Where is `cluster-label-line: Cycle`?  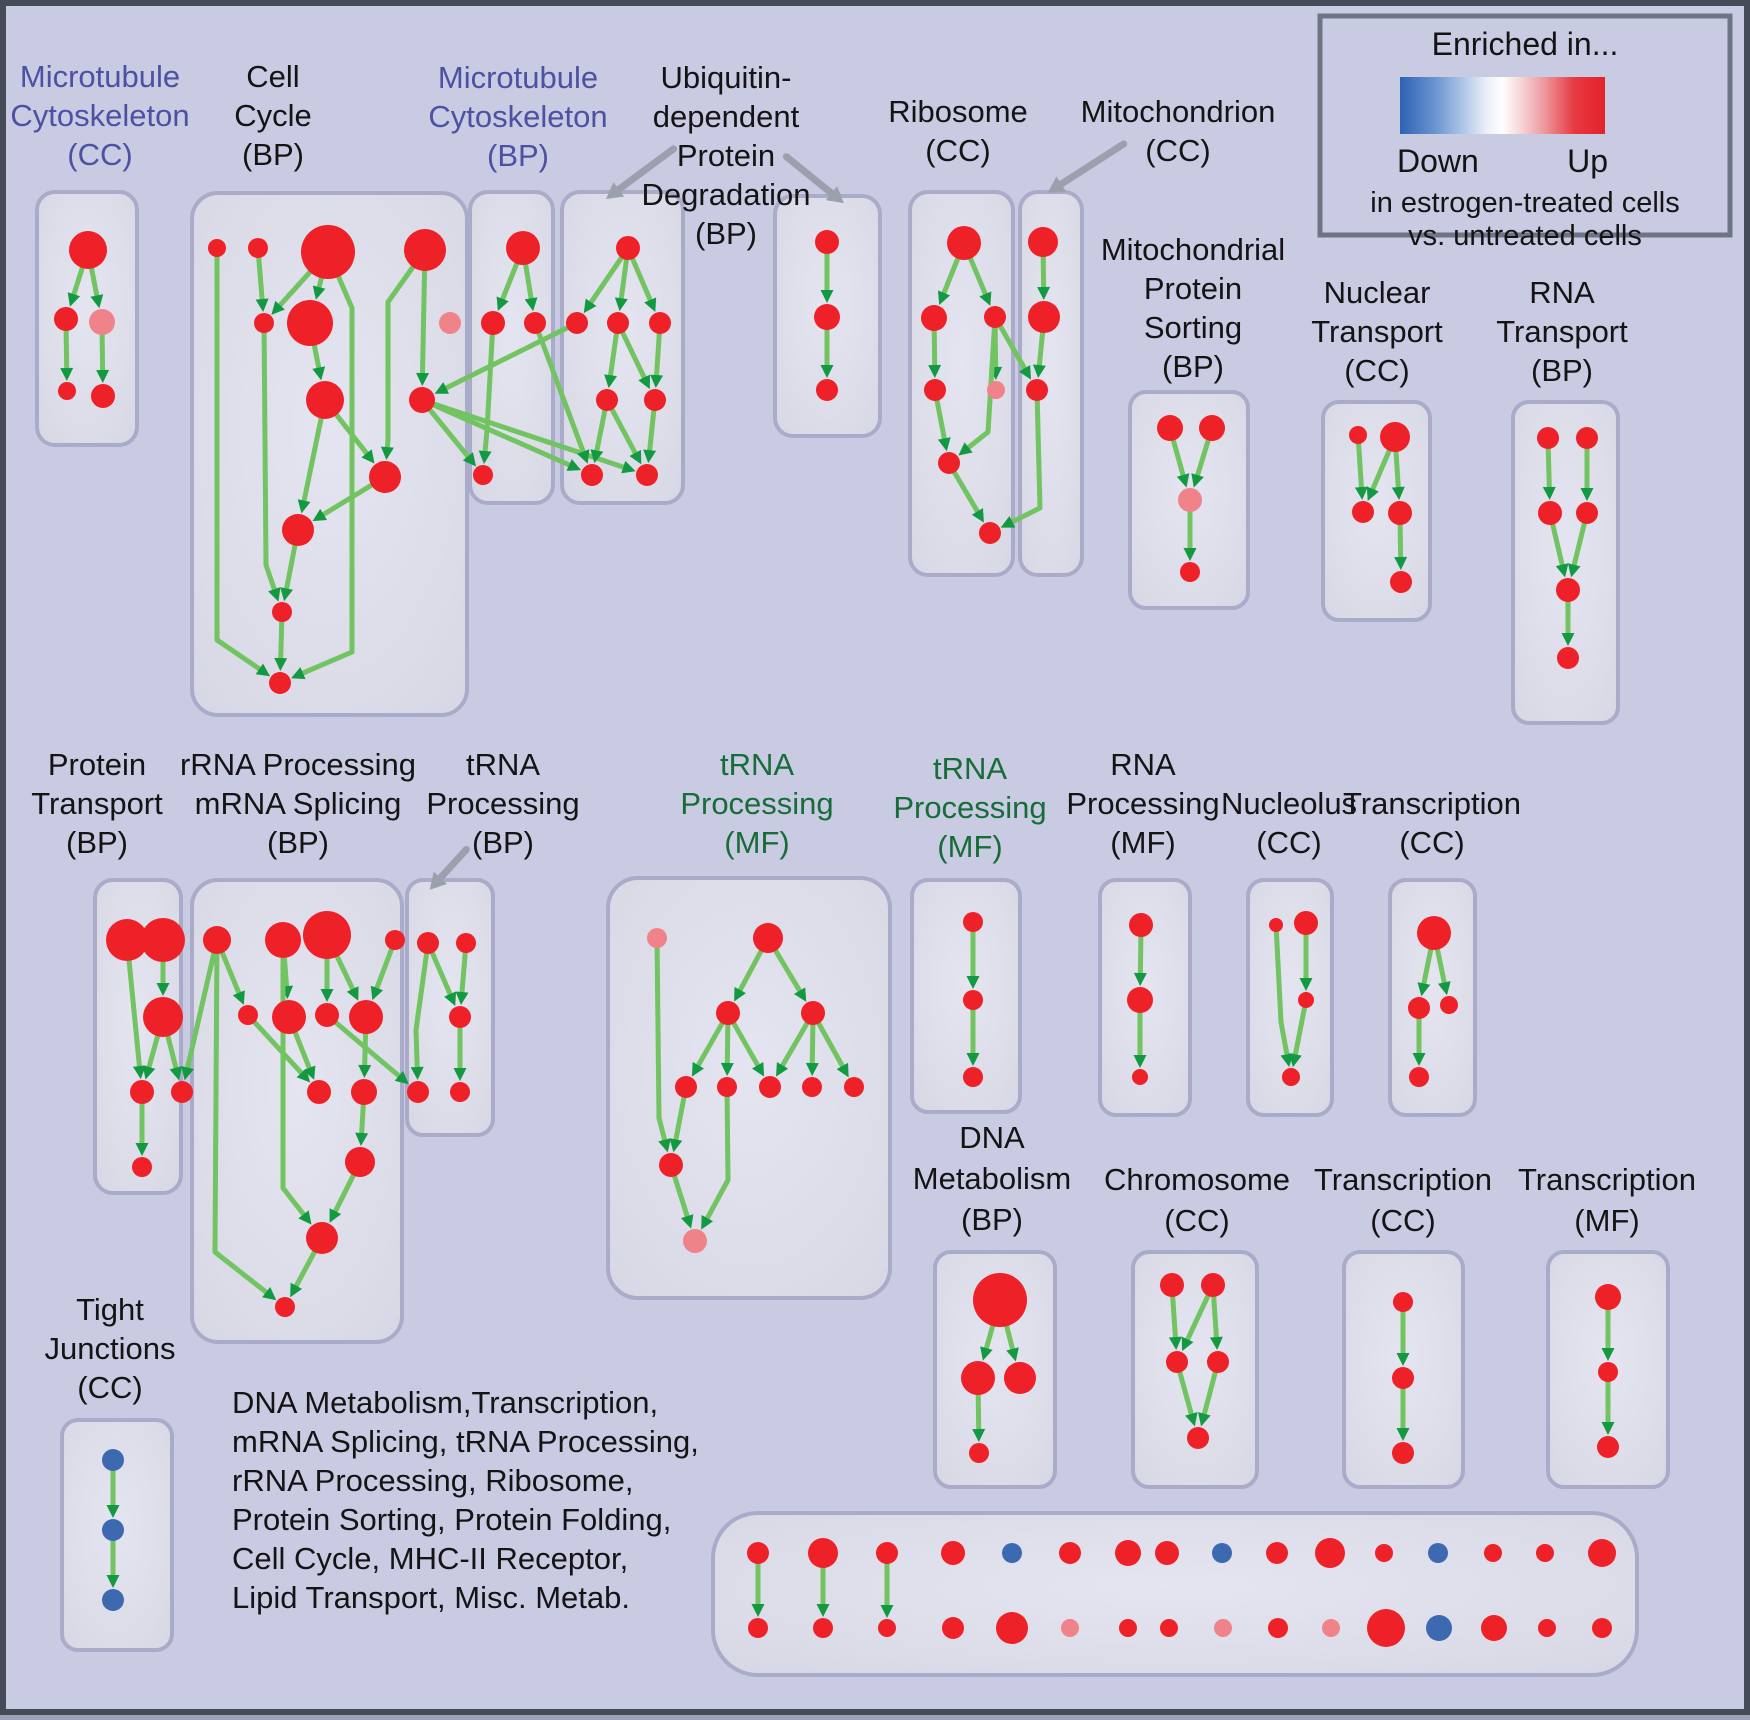 cluster-label-line: Cycle is located at coordinates (273, 115).